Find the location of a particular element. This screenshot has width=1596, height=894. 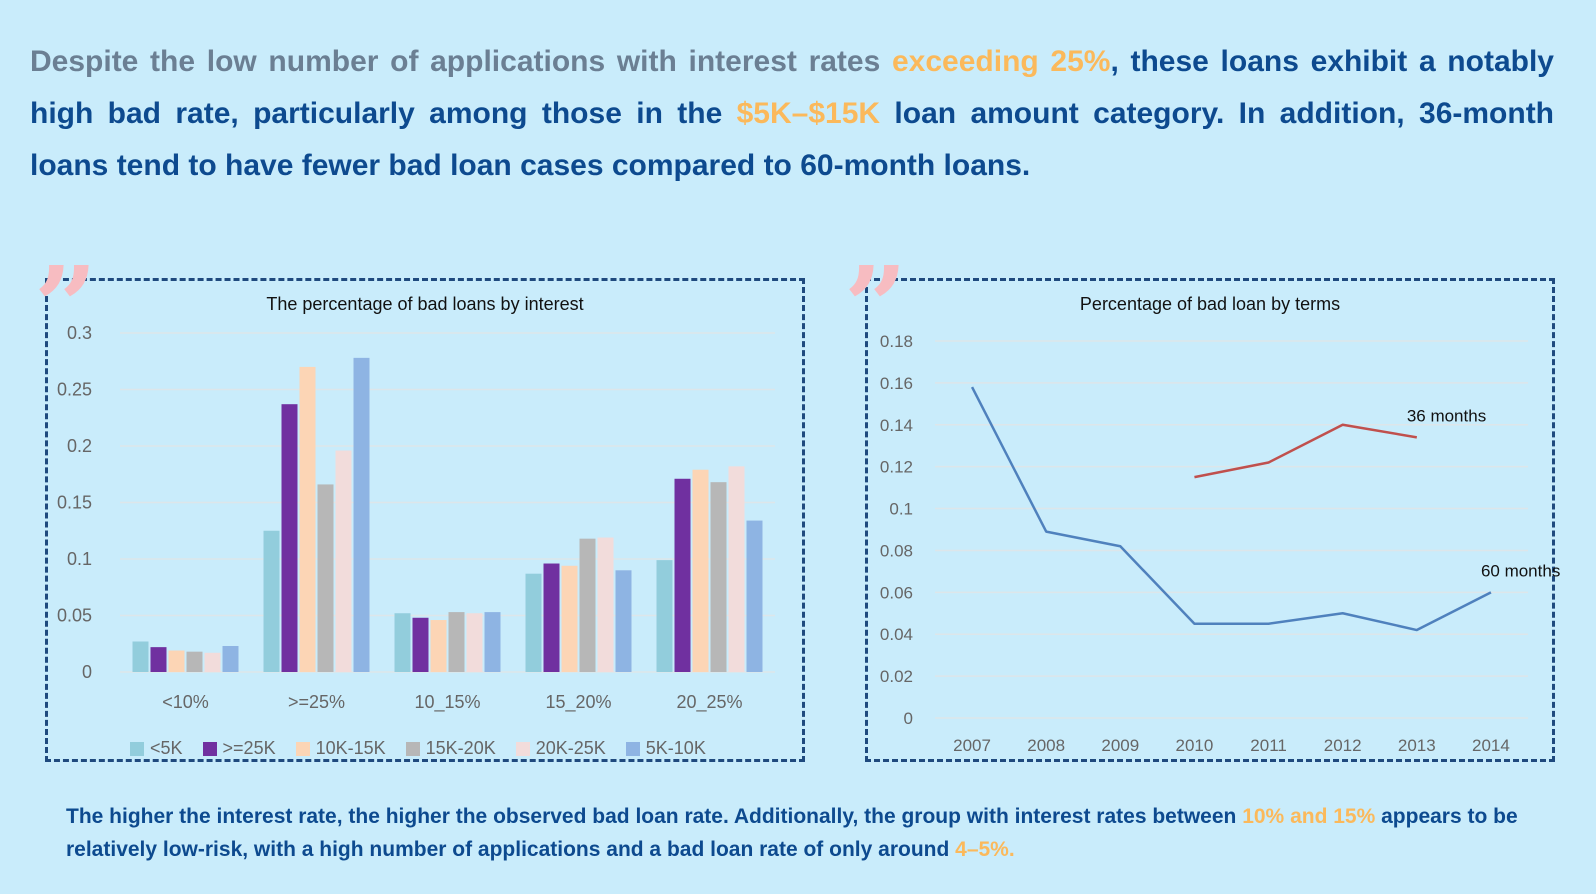

legend-item: >=25K is located at coordinates (239, 748).